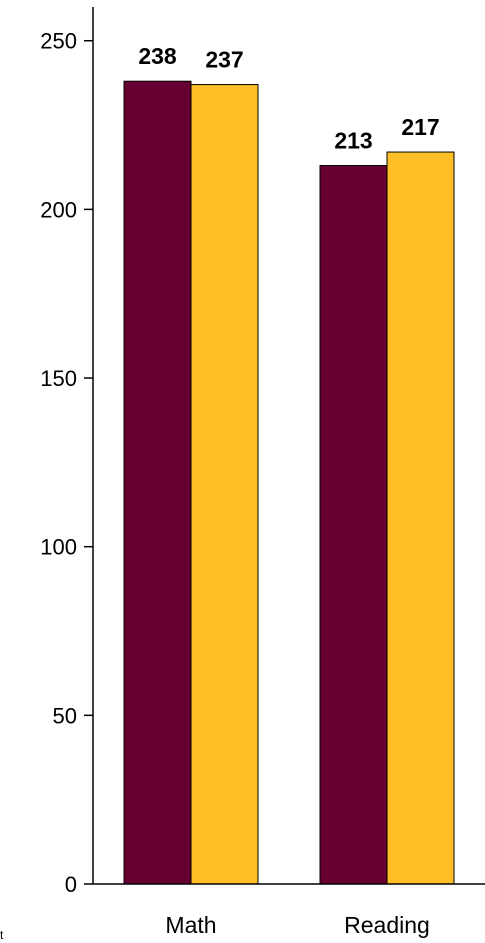  Describe the element at coordinates (58, 547) in the screenshot. I see `y-tick-label: 100` at that location.